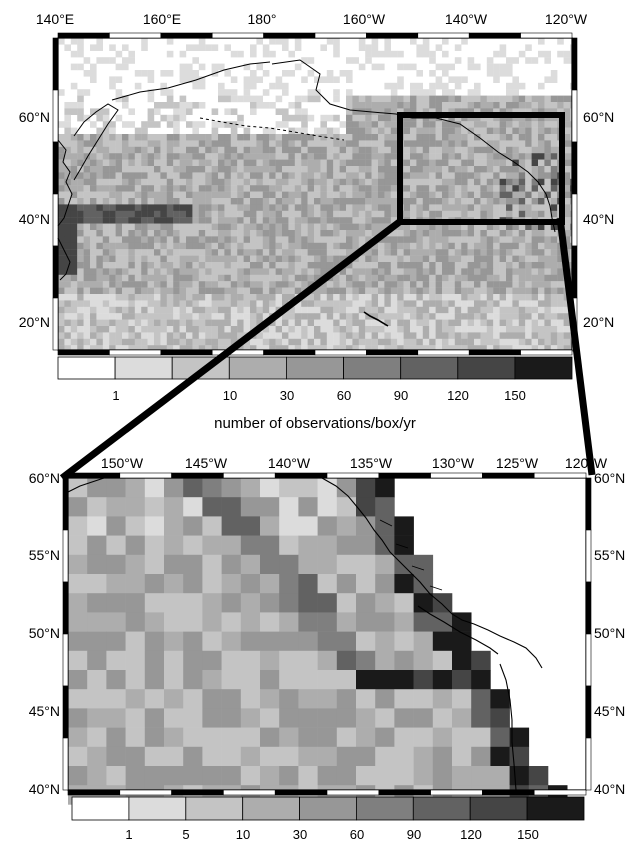  What do you see at coordinates (411, 555) in the screenshot?
I see `fjord-details` at bounding box center [411, 555].